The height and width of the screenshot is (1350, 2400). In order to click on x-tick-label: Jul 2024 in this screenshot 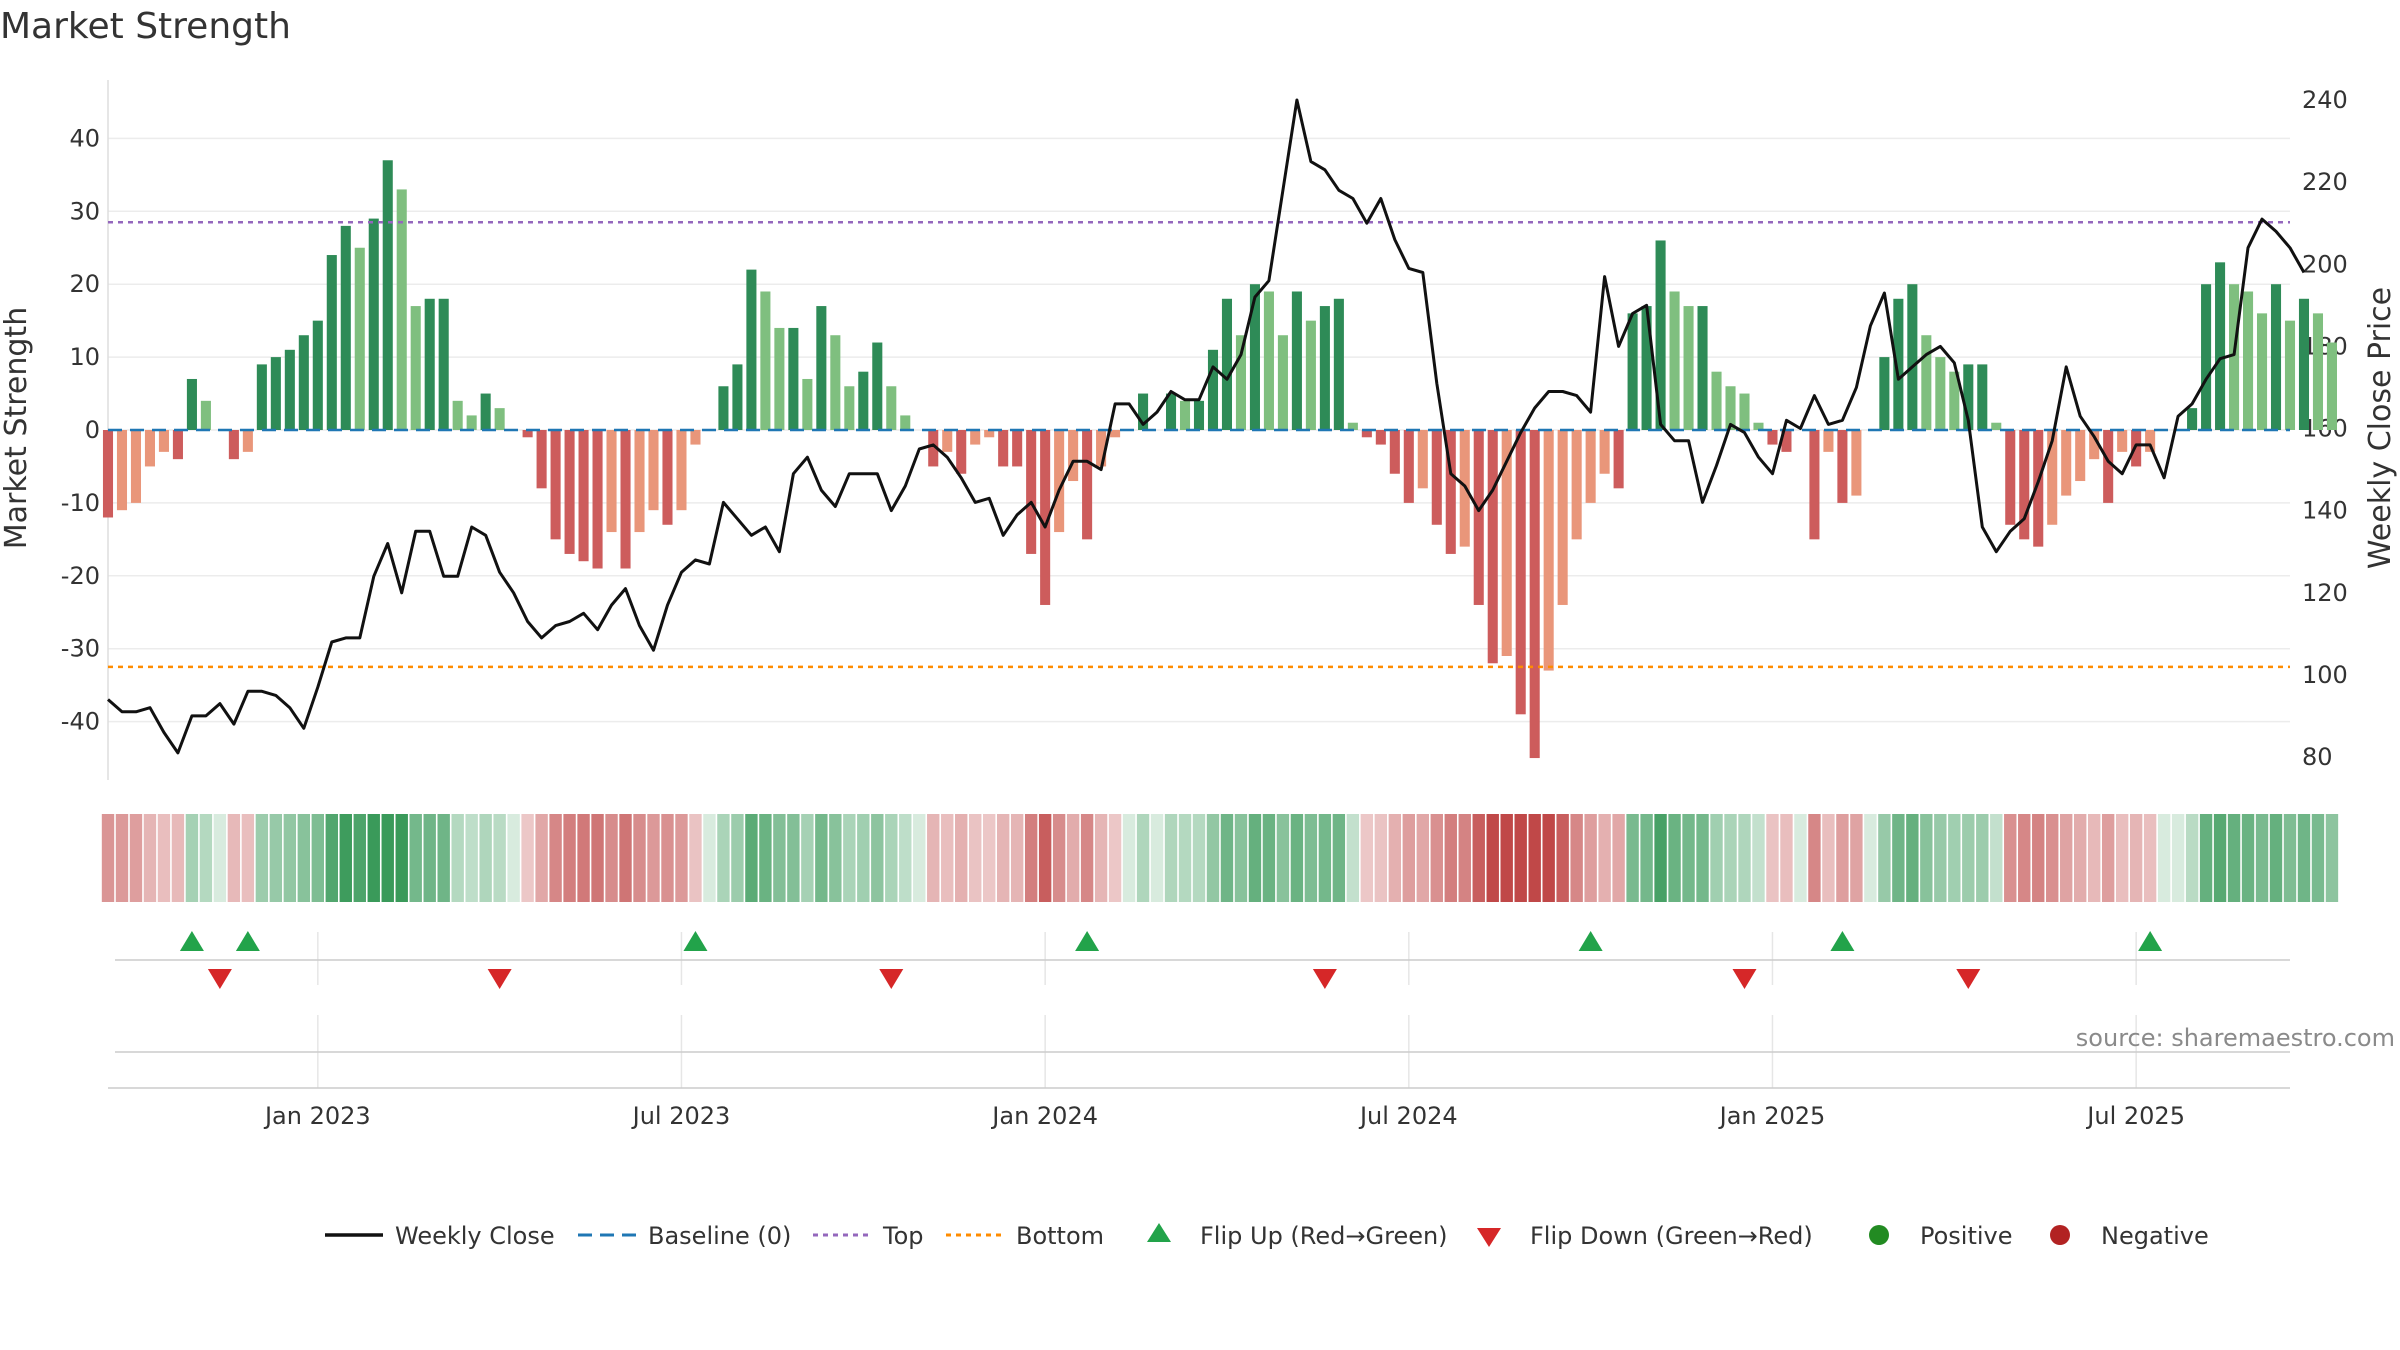, I will do `click(1408, 1116)`.